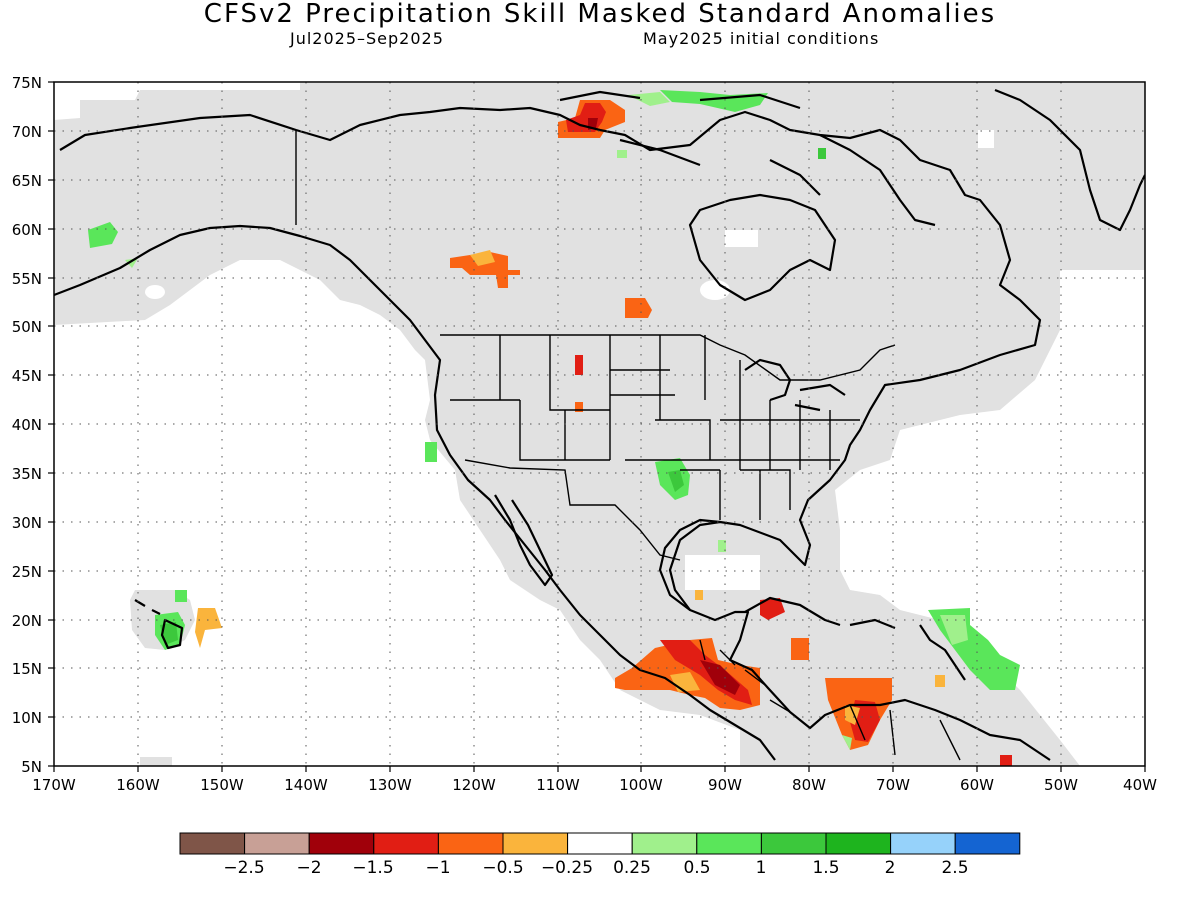  What do you see at coordinates (27, 230) in the screenshot?
I see `lat-label: 60N` at bounding box center [27, 230].